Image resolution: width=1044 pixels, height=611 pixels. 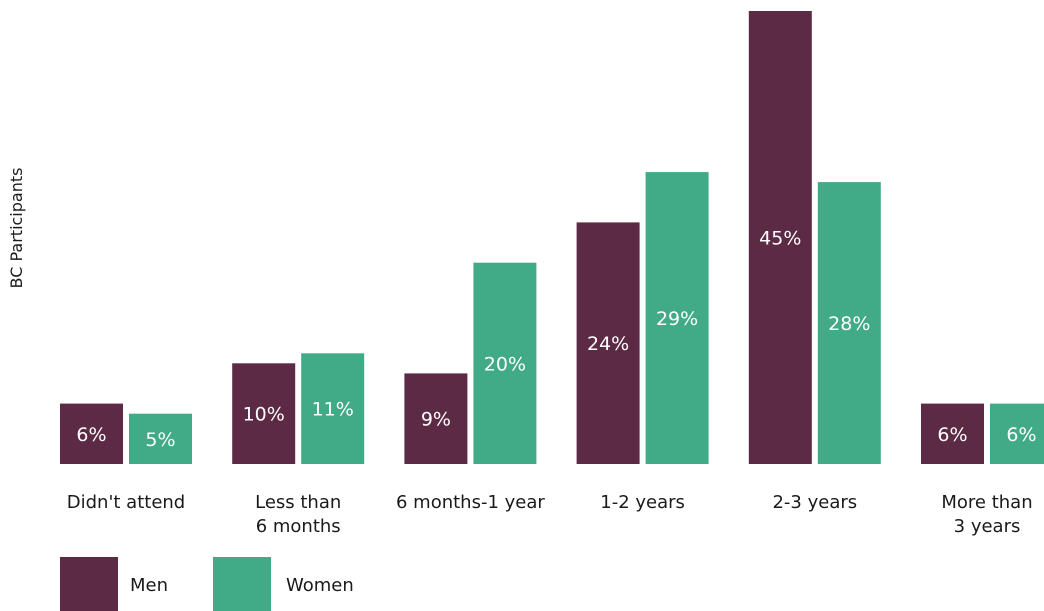 What do you see at coordinates (126, 502) in the screenshot?
I see `category-label-0: Didn't attend` at bounding box center [126, 502].